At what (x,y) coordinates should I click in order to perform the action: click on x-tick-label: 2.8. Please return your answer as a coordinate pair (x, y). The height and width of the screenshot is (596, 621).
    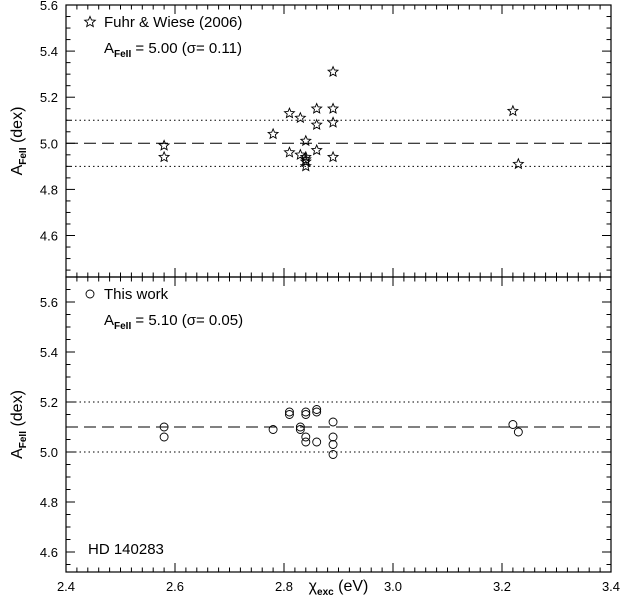
    Looking at the image, I should click on (284, 586).